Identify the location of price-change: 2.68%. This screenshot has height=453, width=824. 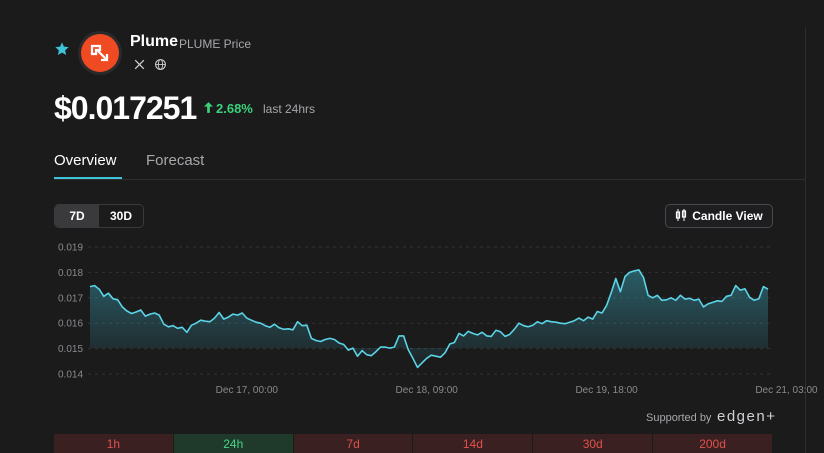
(228, 108).